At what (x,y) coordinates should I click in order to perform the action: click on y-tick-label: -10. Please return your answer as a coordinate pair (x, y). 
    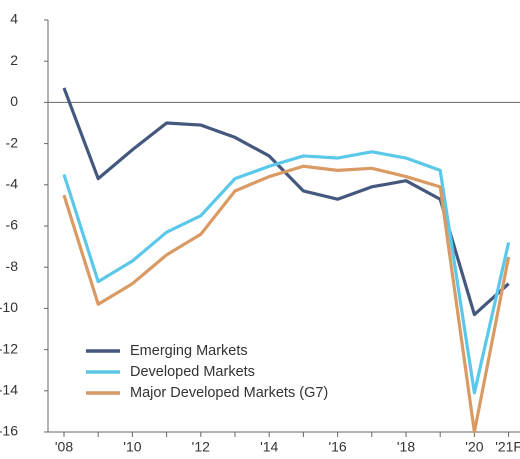
    Looking at the image, I should click on (9, 307).